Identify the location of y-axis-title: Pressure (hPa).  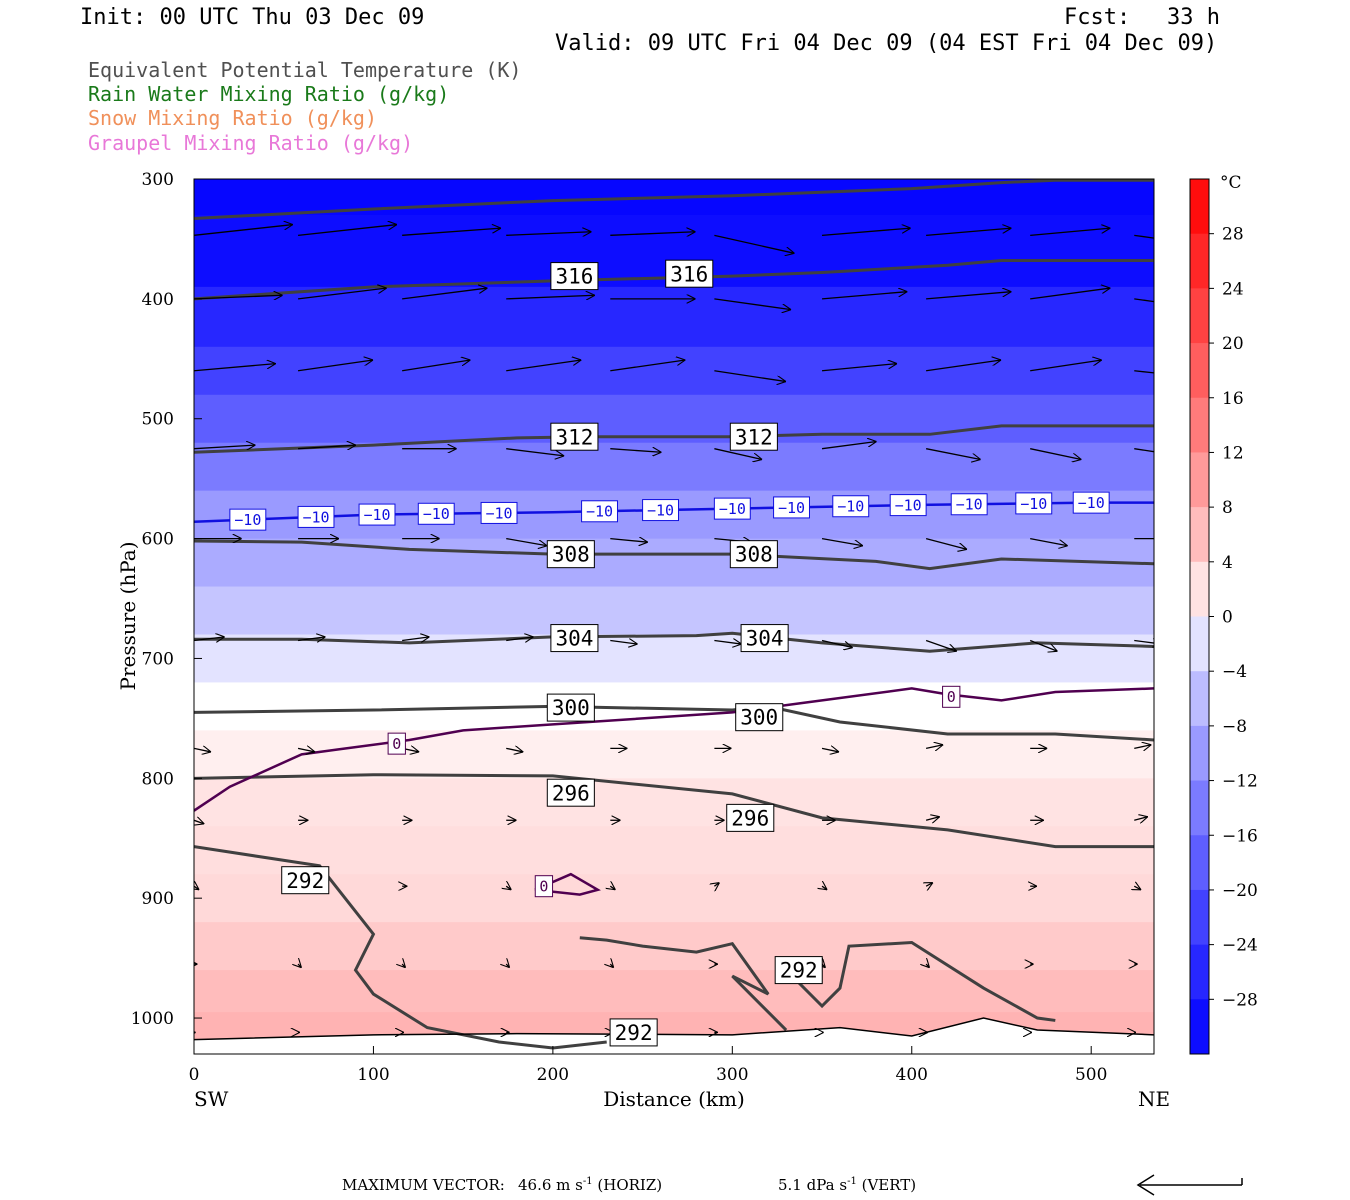
(128, 616).